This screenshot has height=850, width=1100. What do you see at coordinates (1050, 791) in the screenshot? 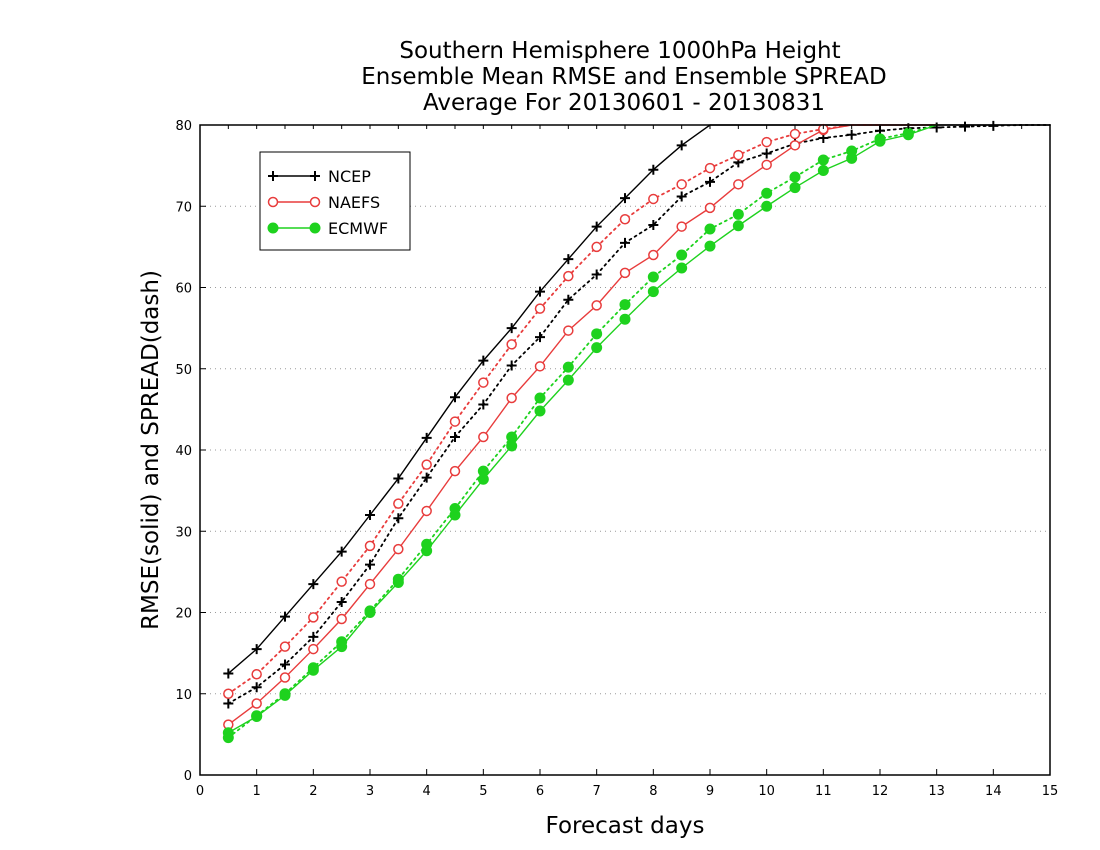
I see `x-tick-label: 15` at bounding box center [1050, 791].